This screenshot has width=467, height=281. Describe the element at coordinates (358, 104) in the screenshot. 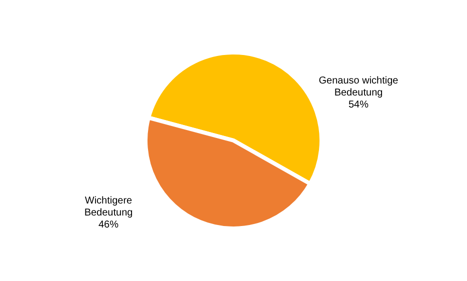

I see `data-label: 54%` at that location.